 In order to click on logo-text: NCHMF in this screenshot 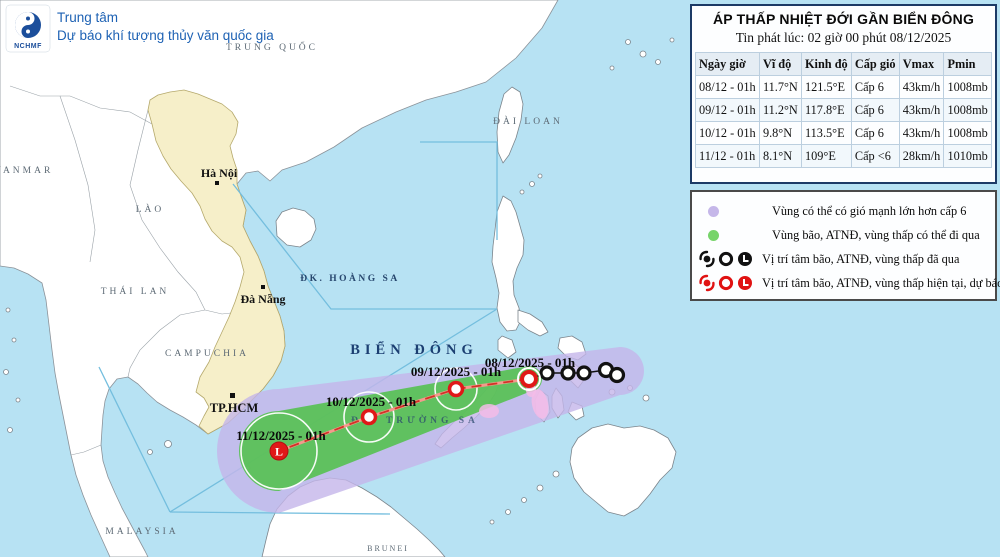, I will do `click(28, 46)`.